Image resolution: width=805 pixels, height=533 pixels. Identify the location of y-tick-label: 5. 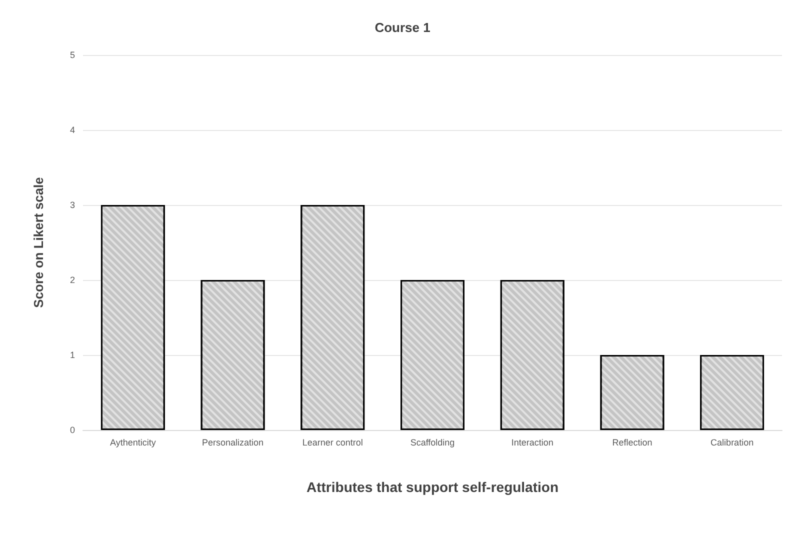
(72, 55).